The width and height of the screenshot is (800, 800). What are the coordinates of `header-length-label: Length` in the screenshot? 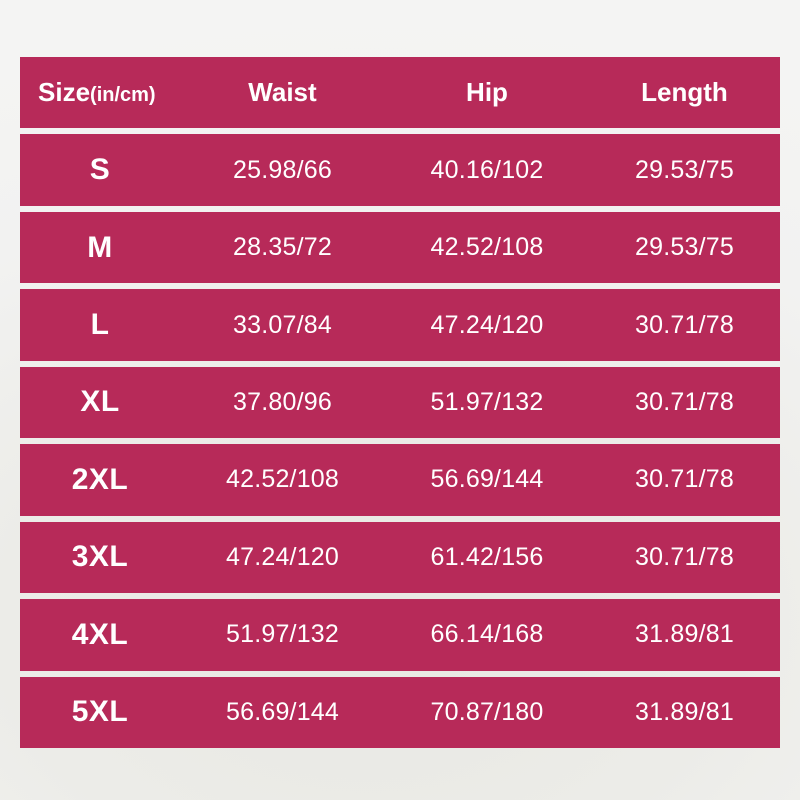 It's located at (684, 92).